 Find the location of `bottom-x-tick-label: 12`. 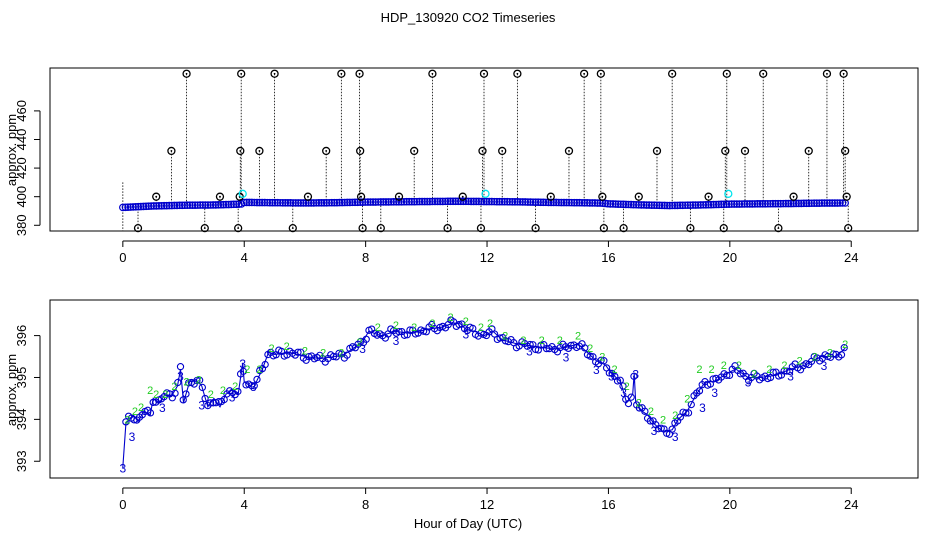

bottom-x-tick-label: 12 is located at coordinates (487, 504).